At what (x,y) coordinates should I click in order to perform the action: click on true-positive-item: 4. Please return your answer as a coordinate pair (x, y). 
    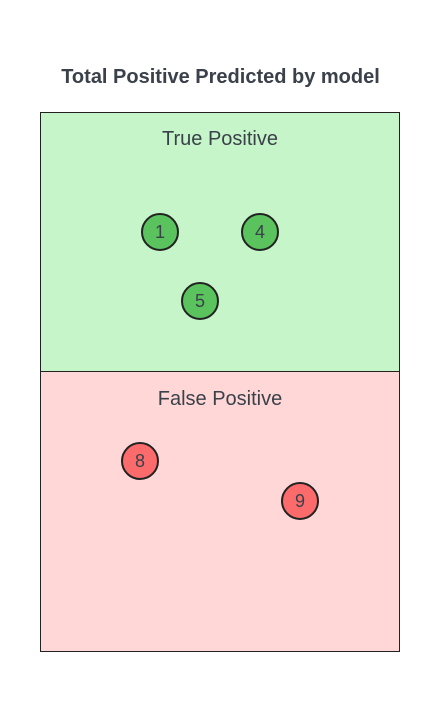
    Looking at the image, I should click on (260, 232).